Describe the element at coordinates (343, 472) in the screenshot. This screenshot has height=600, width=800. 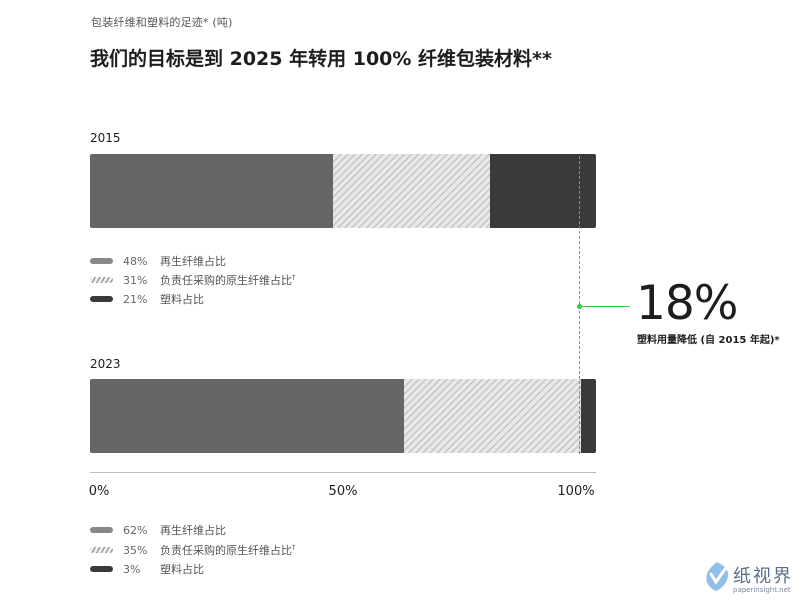
I see `x-axis-line` at that location.